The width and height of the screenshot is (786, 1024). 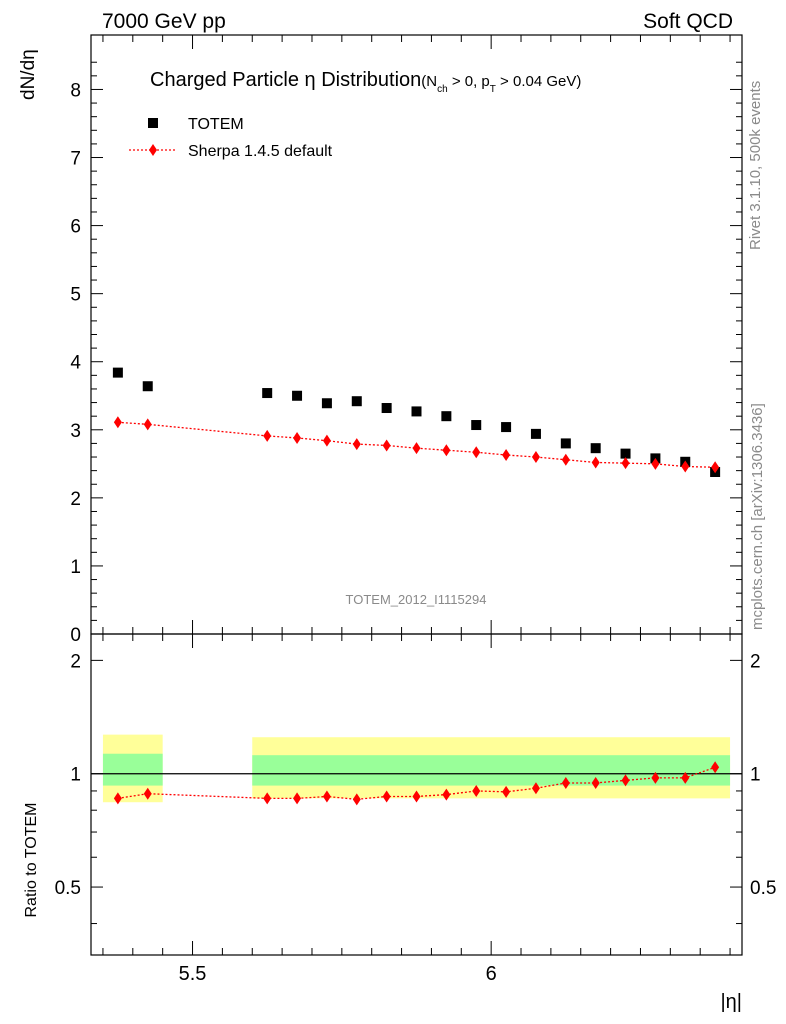 What do you see at coordinates (755, 661) in the screenshot?
I see `y-tick-label-right: 2` at bounding box center [755, 661].